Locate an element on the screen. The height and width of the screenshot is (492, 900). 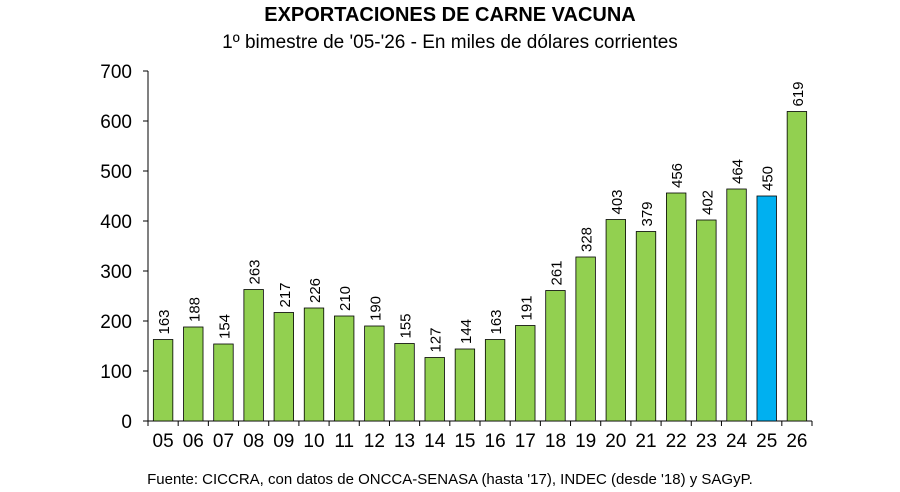
x-tick-label-06: 06 is located at coordinates (193, 441).